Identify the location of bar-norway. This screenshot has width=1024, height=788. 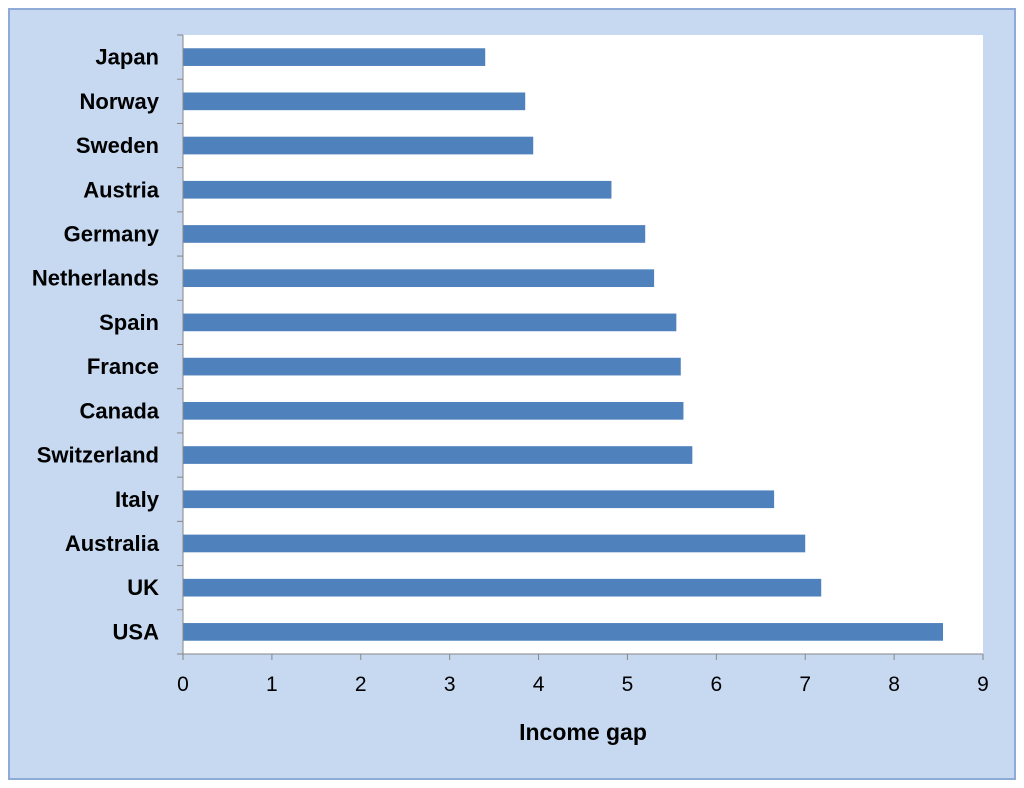
(354, 101).